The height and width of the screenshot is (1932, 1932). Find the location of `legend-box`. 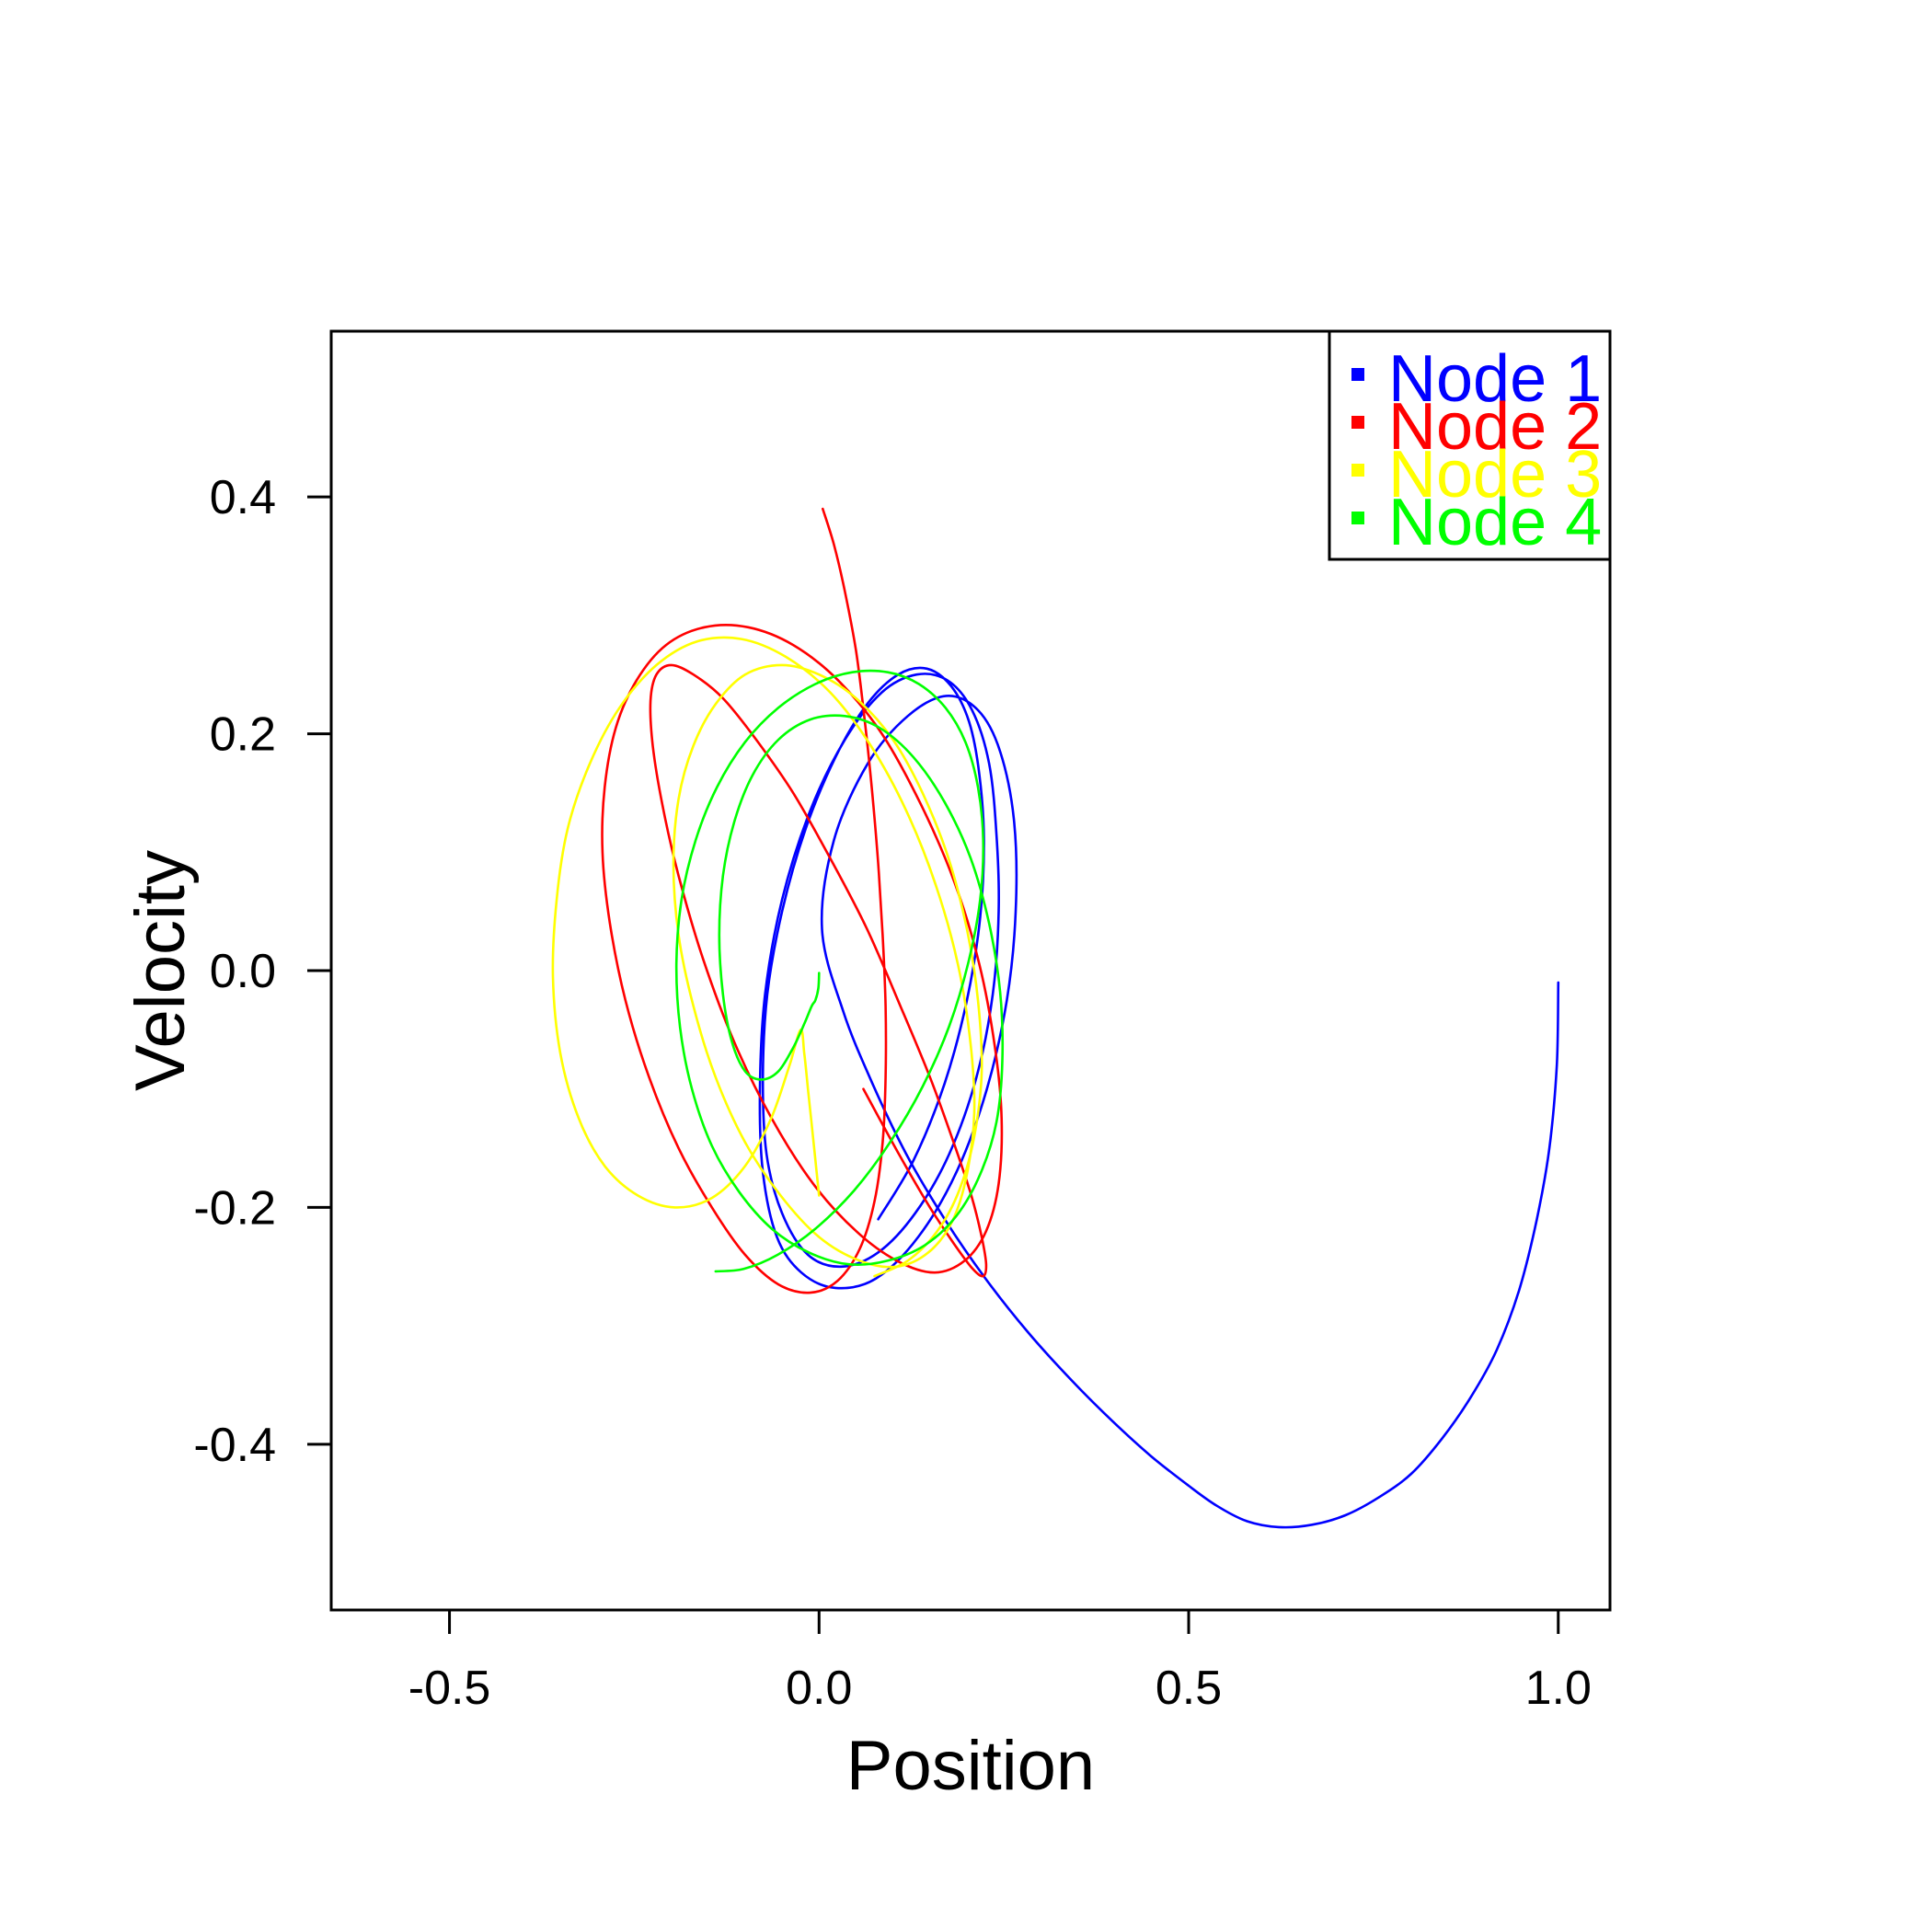

legend-box is located at coordinates (1470, 445).